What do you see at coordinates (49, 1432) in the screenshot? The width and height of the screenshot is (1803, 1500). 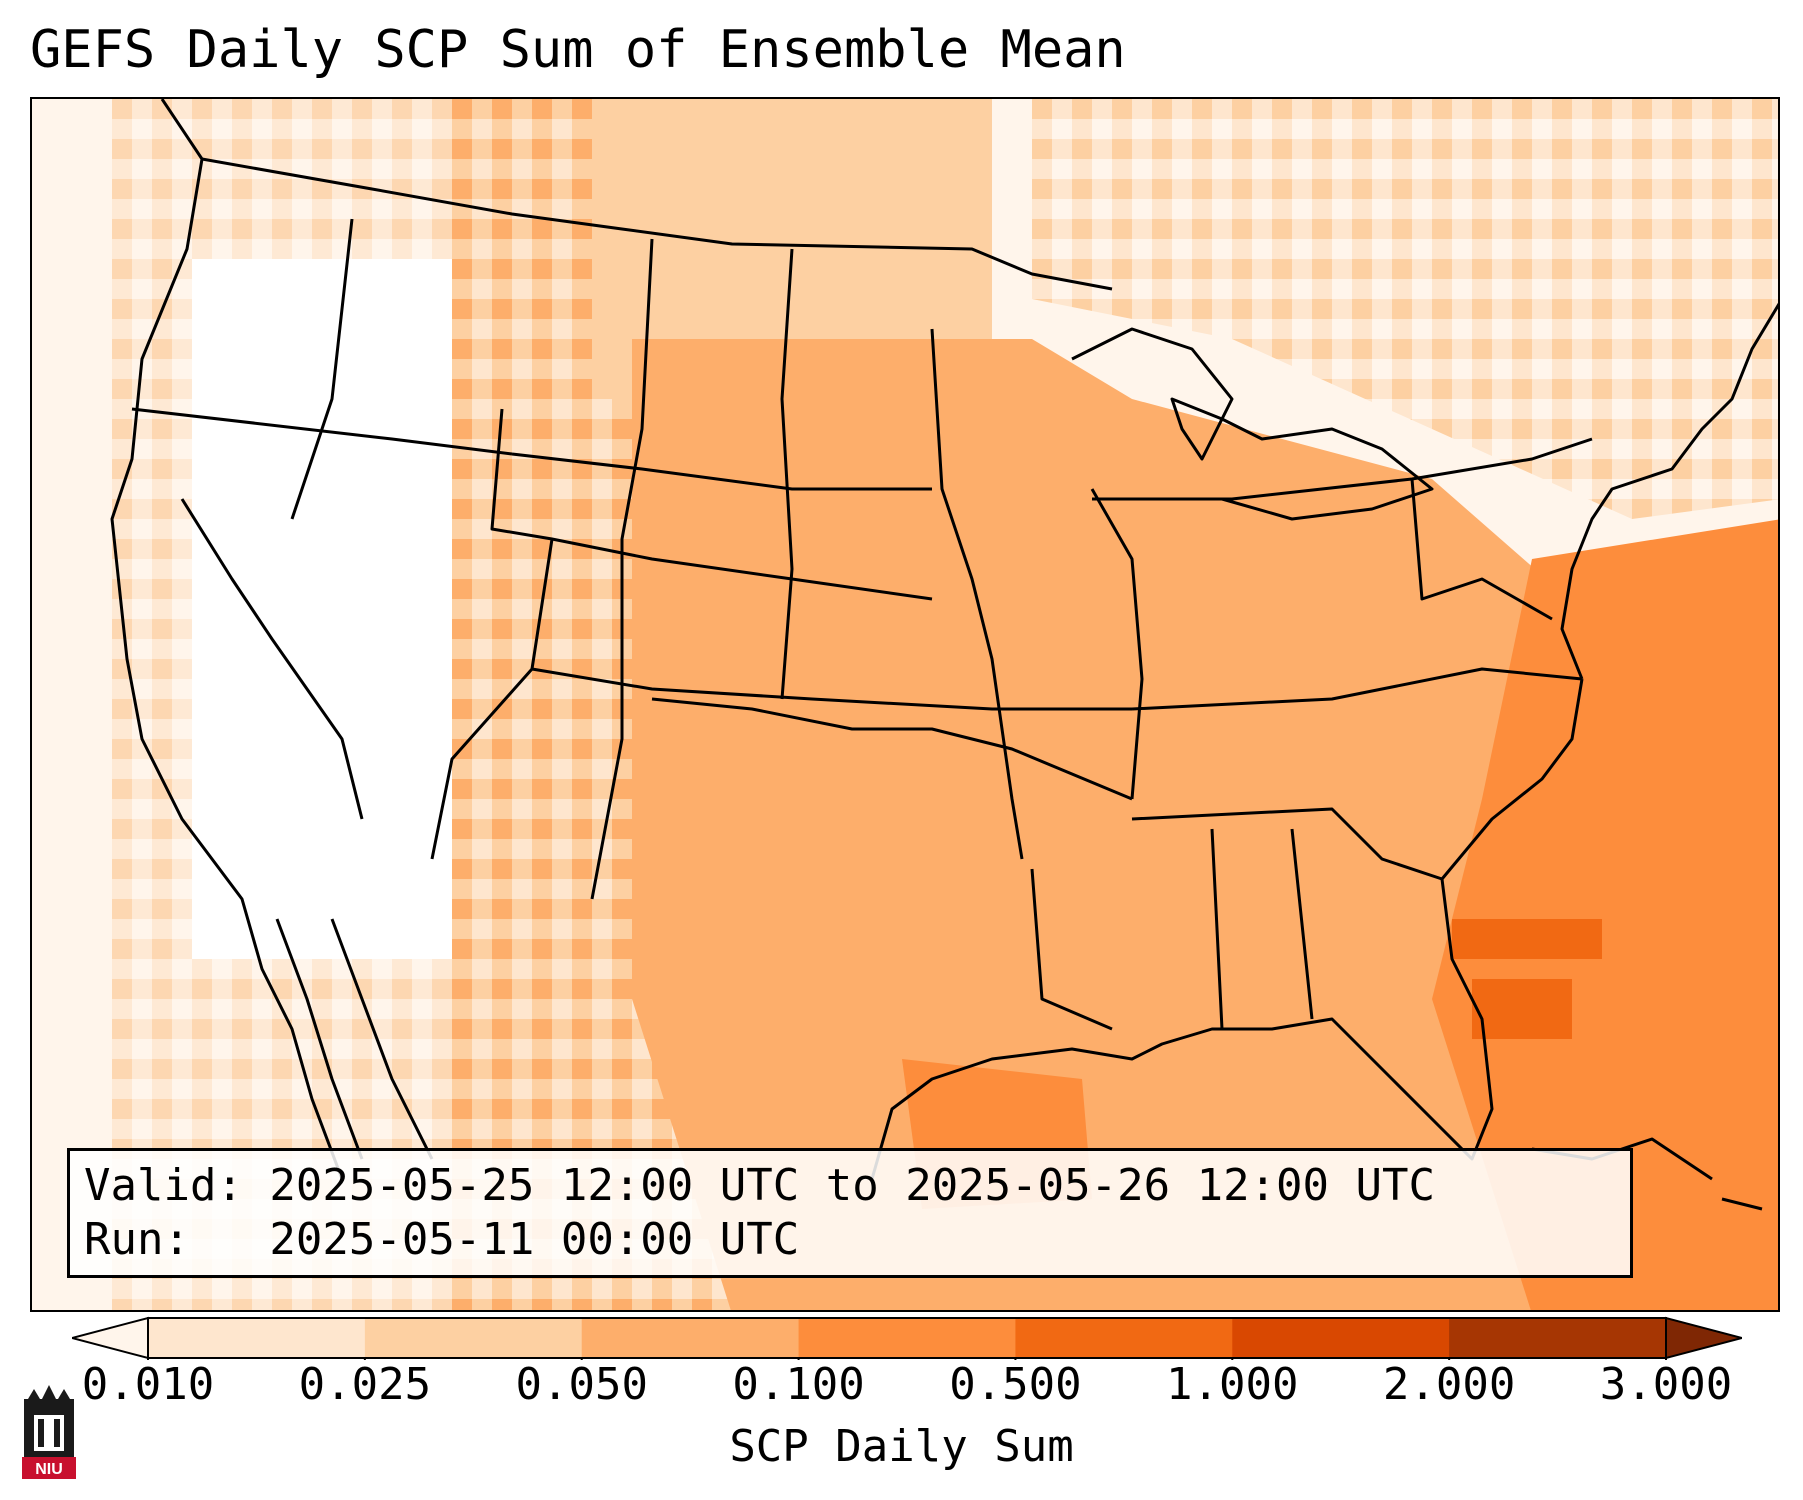 I see `niu-logo: NIU` at bounding box center [49, 1432].